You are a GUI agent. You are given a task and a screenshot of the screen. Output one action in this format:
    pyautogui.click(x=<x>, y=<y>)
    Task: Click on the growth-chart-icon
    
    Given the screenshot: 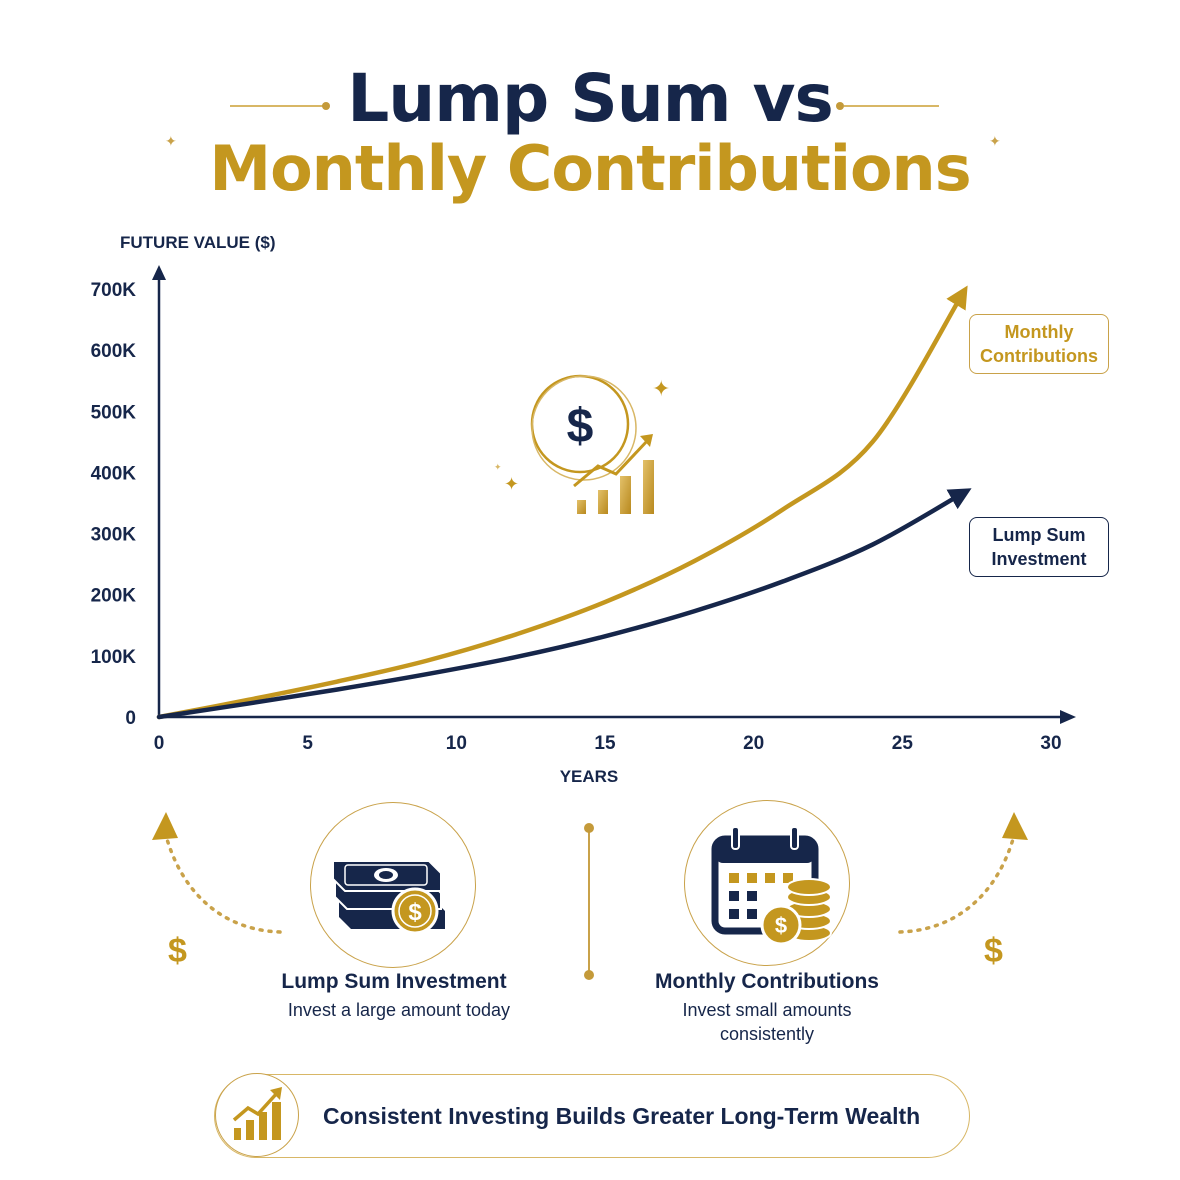 What is the action you would take?
    pyautogui.click(x=257, y=1113)
    